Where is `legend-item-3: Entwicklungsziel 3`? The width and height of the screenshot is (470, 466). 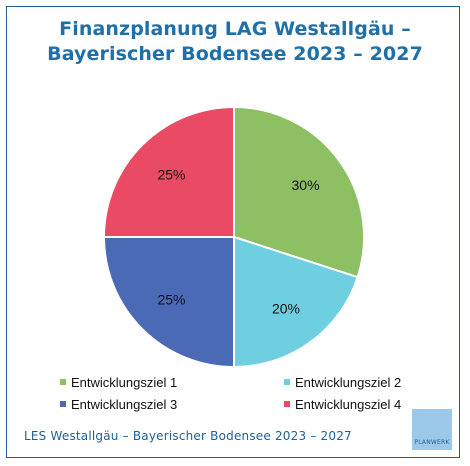 legend-item-3: Entwicklungsziel 3 is located at coordinates (118, 405).